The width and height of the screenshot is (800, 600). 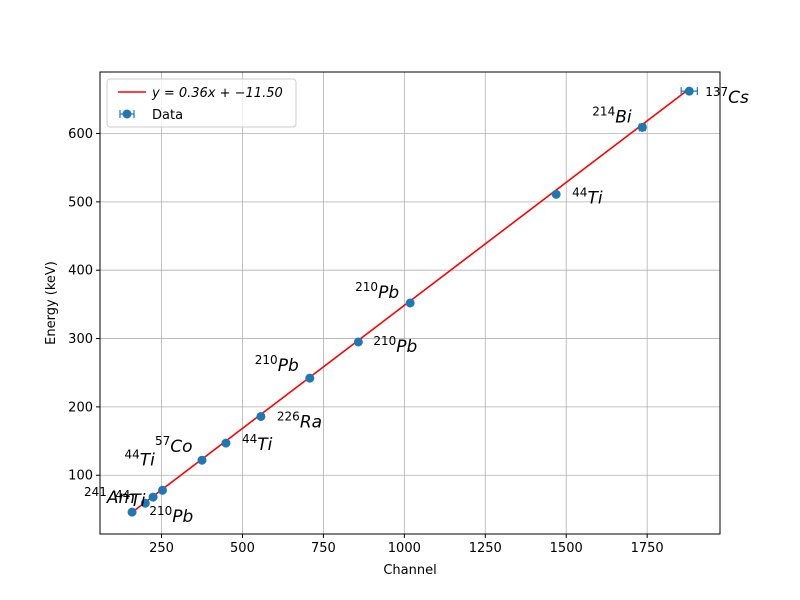 What do you see at coordinates (485, 548) in the screenshot?
I see `x-tick-label: 1250` at bounding box center [485, 548].